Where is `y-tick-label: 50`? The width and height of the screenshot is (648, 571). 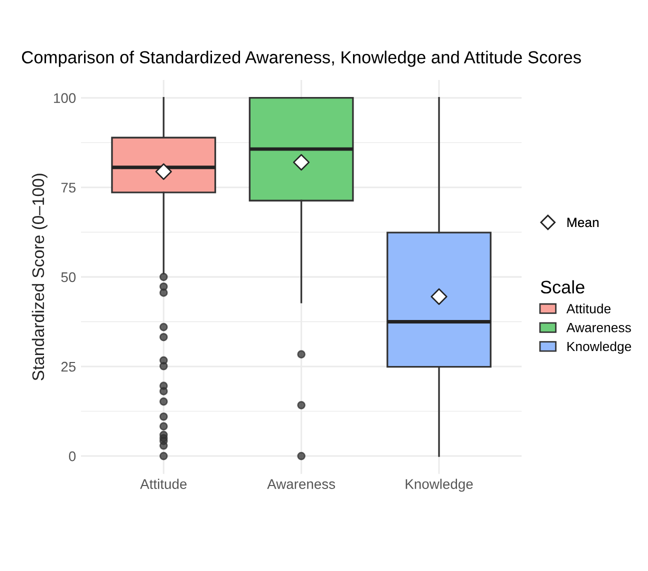
y-tick-label: 50 is located at coordinates (68, 277).